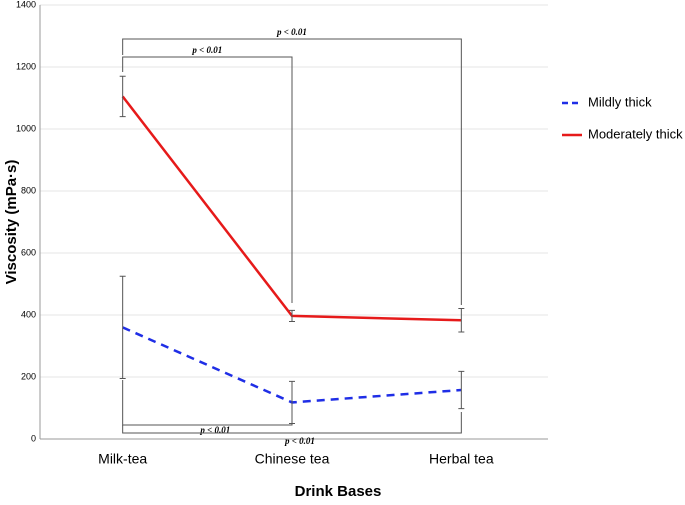 The image size is (685, 505). I want to click on y-tick-label: 600, so click(28, 252).